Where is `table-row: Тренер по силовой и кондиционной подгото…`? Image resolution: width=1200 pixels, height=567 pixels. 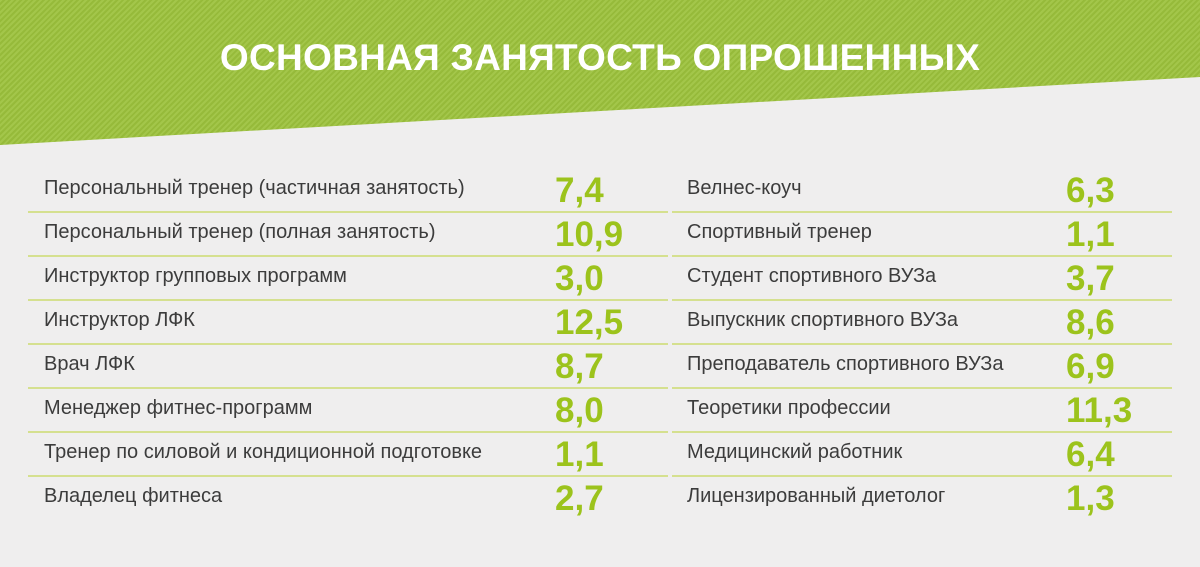 table-row: Тренер по силовой и кондиционной подгото… is located at coordinates (348, 455).